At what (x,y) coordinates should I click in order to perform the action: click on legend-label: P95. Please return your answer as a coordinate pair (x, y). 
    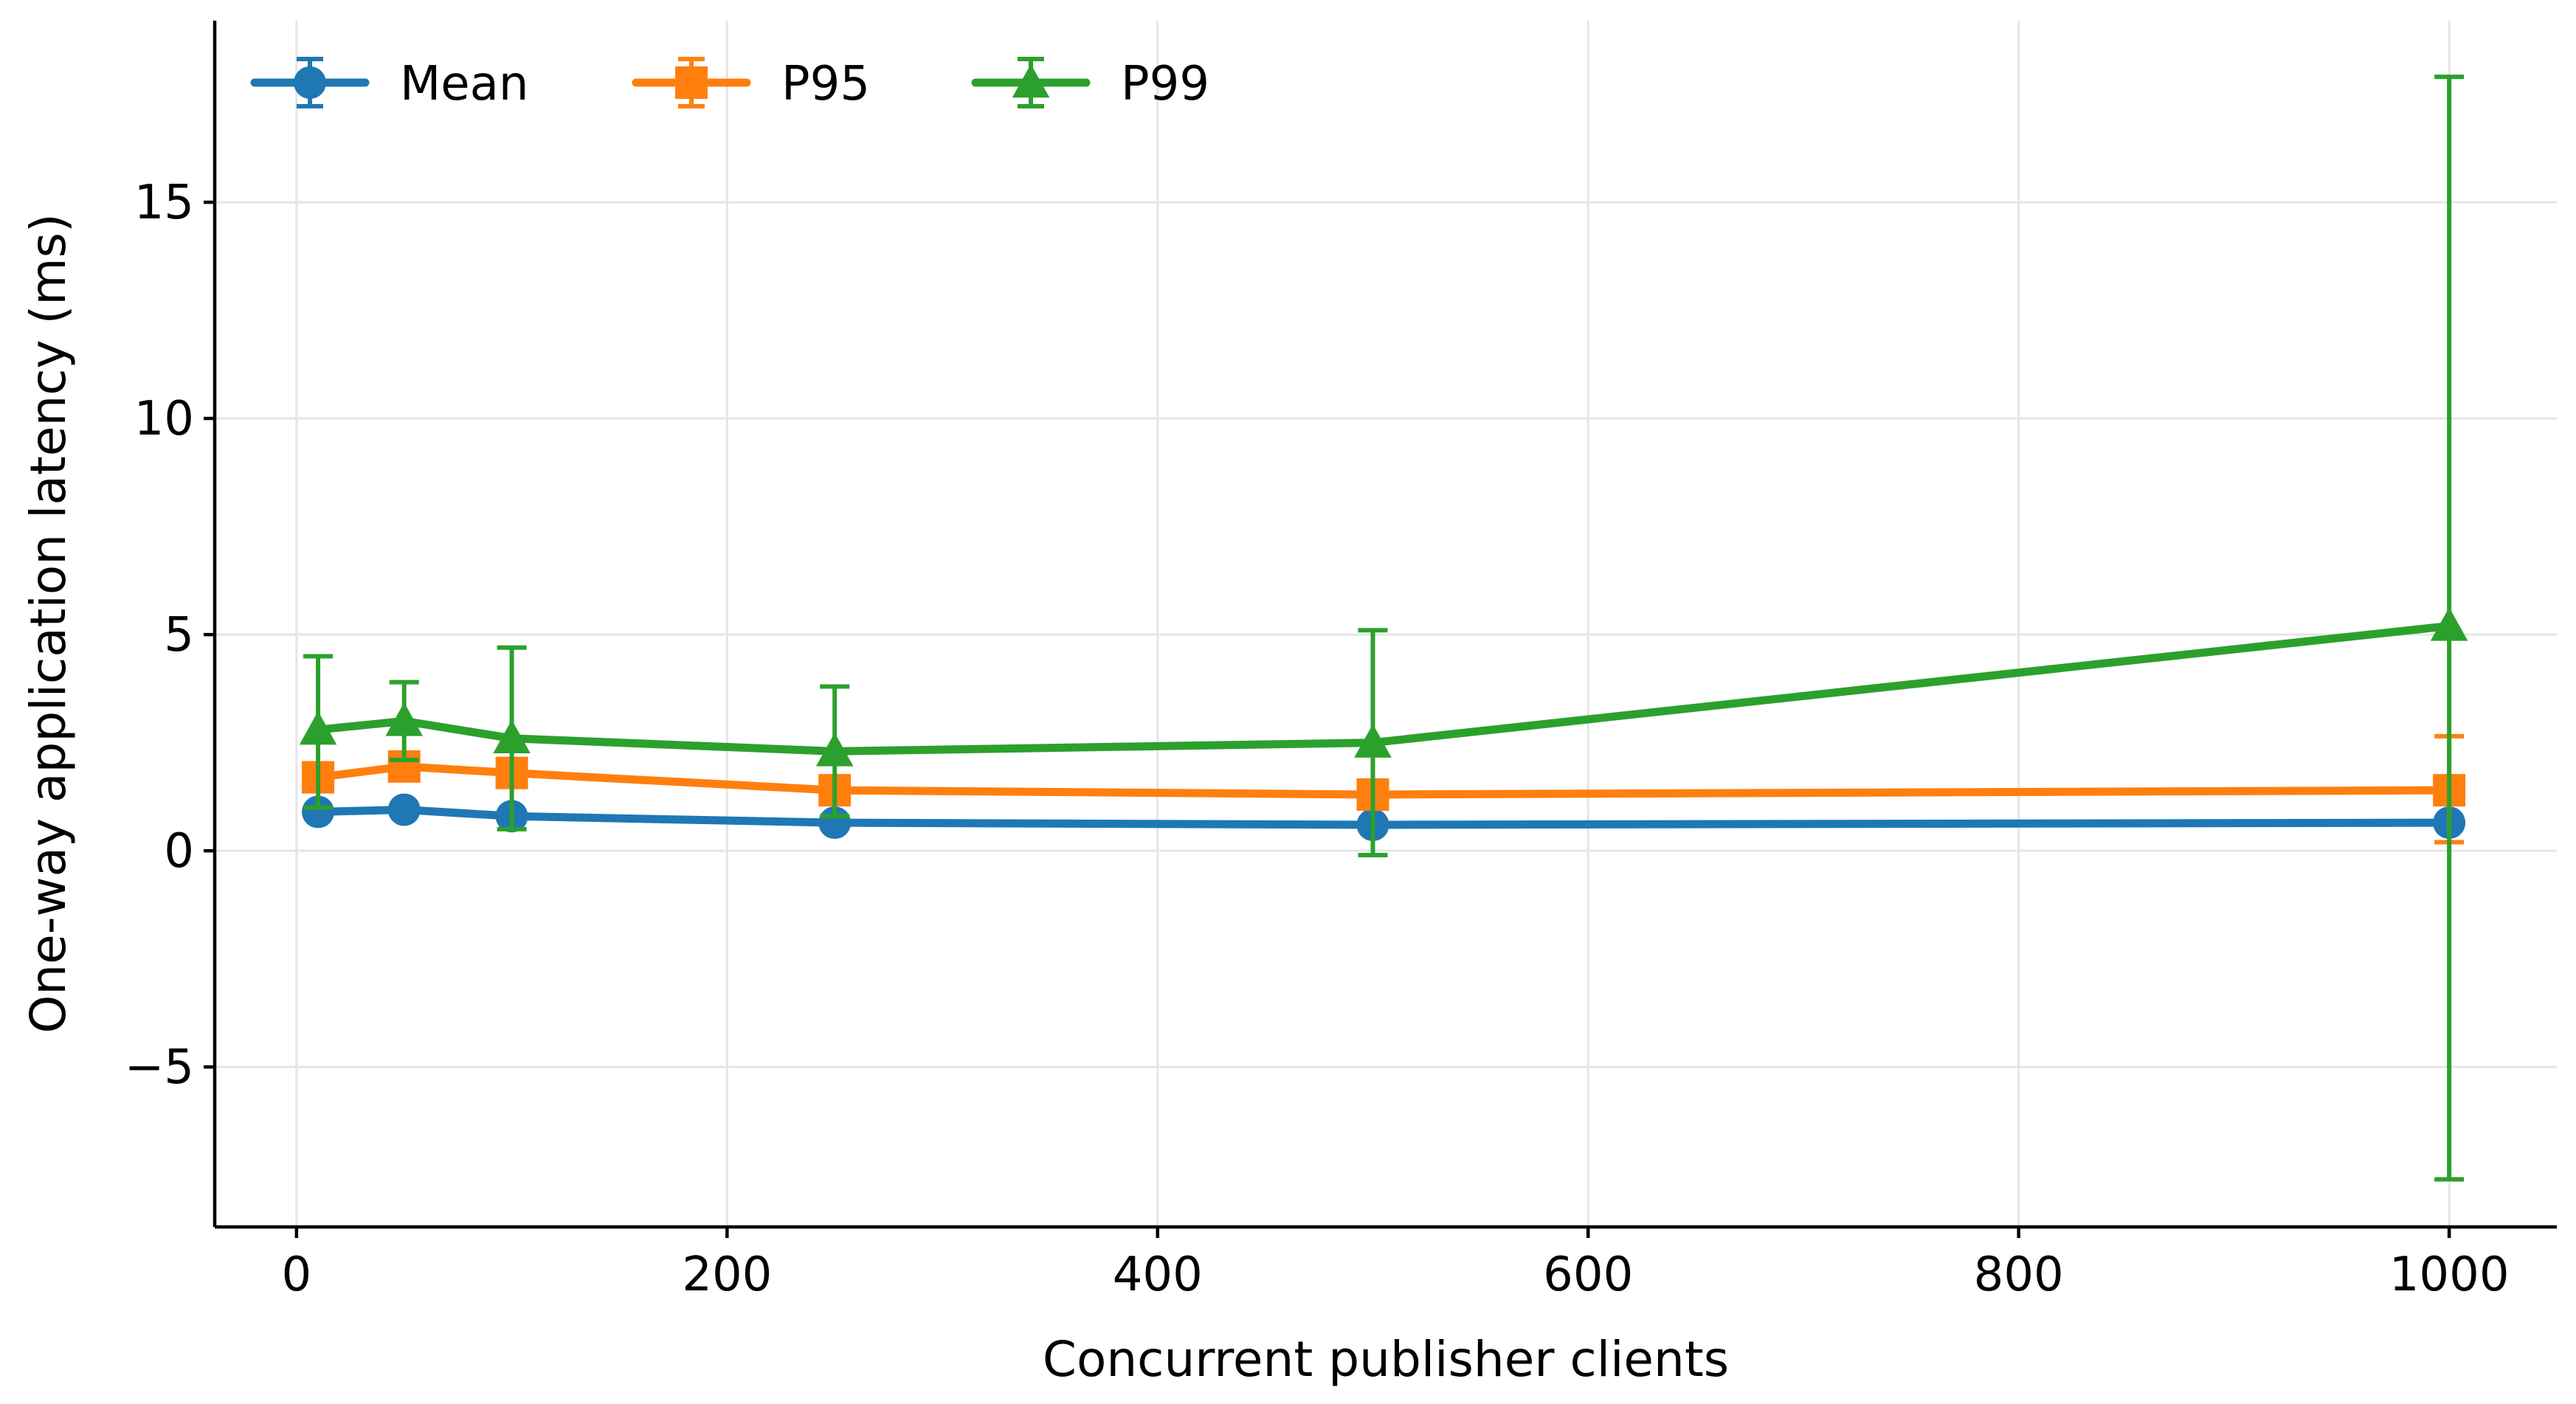
    Looking at the image, I should click on (825, 84).